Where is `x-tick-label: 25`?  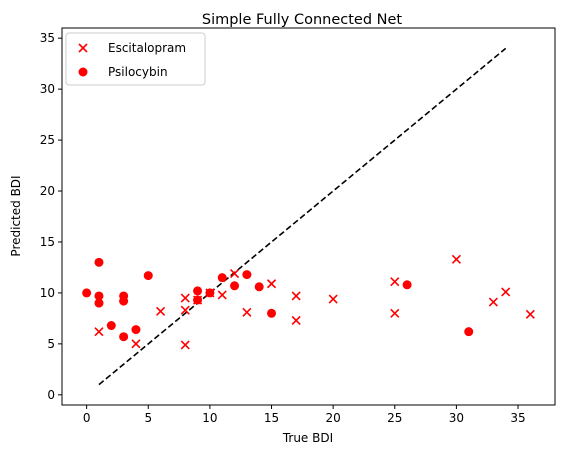
x-tick-label: 25 is located at coordinates (394, 418).